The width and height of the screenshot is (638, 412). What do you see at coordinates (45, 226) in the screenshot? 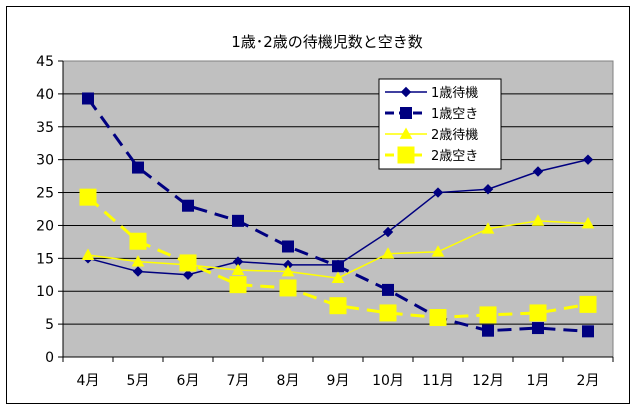
I see `y-tick-label: 20` at bounding box center [45, 226].